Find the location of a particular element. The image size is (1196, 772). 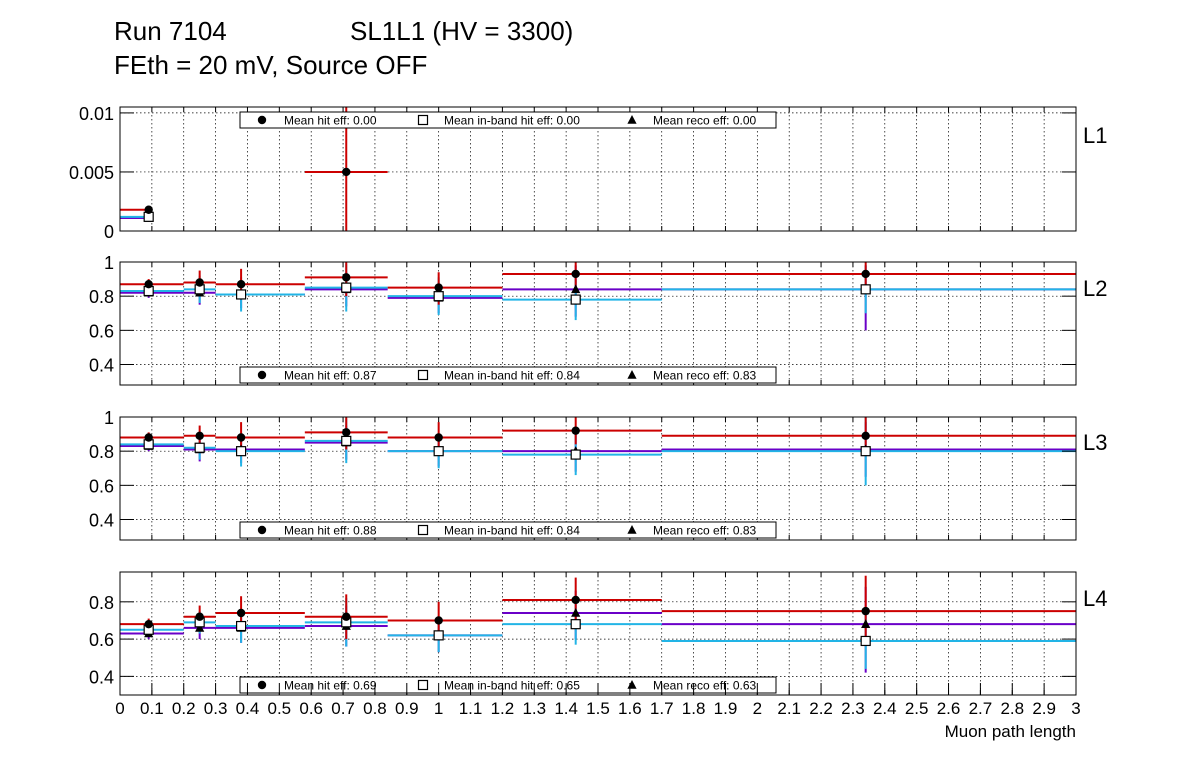

x-tick-label: 1.1 is located at coordinates (471, 708).